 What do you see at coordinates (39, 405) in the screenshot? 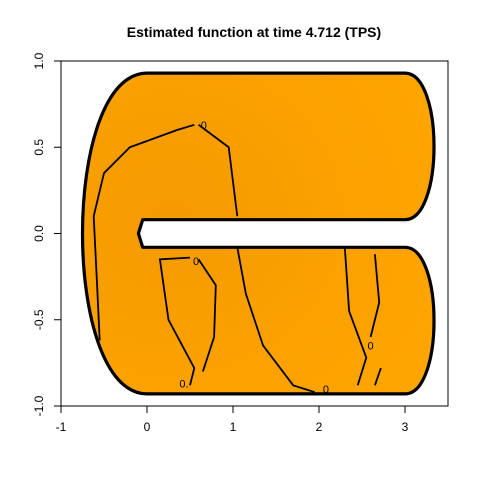
I see `y-tick-label: -1.0` at bounding box center [39, 405].